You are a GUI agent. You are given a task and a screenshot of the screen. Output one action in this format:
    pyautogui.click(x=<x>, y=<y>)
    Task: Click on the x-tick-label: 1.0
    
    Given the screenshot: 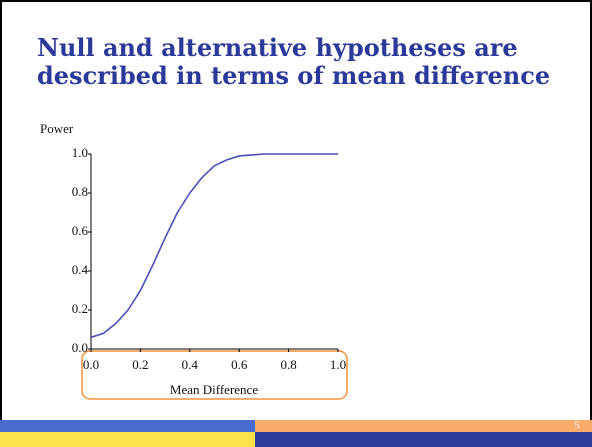 What is the action you would take?
    pyautogui.click(x=338, y=364)
    